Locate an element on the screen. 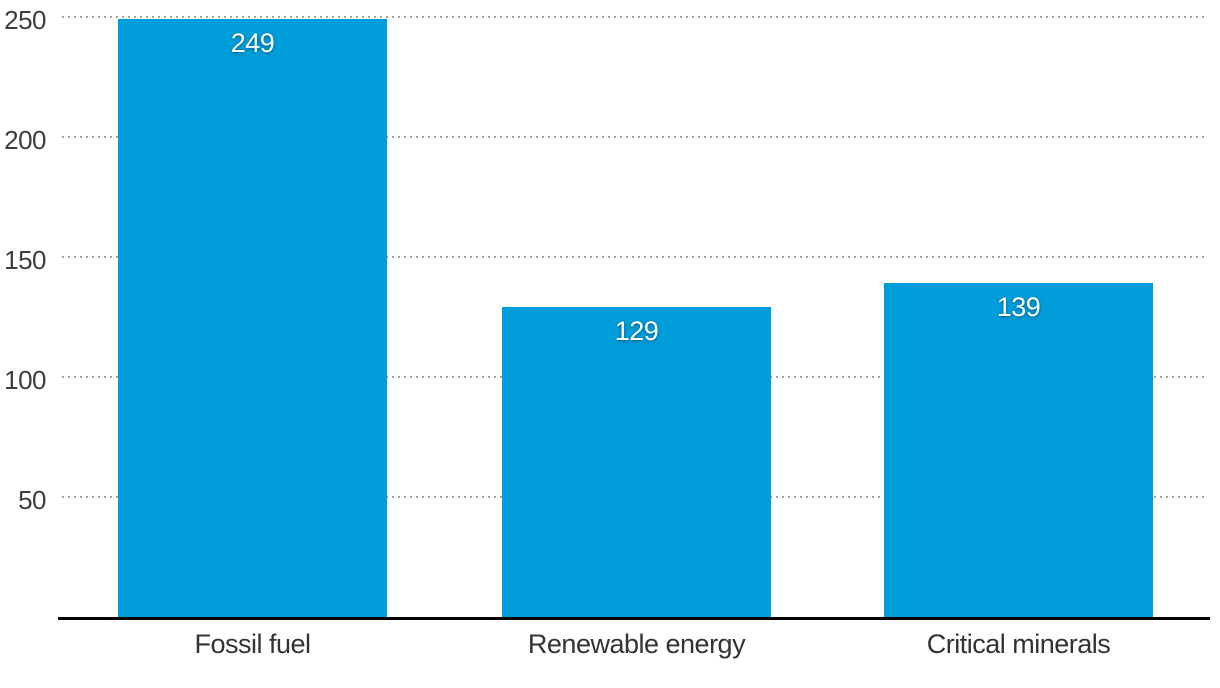 Image resolution: width=1220 pixels, height=688 pixels. y-tick-label: 100 is located at coordinates (25, 380).